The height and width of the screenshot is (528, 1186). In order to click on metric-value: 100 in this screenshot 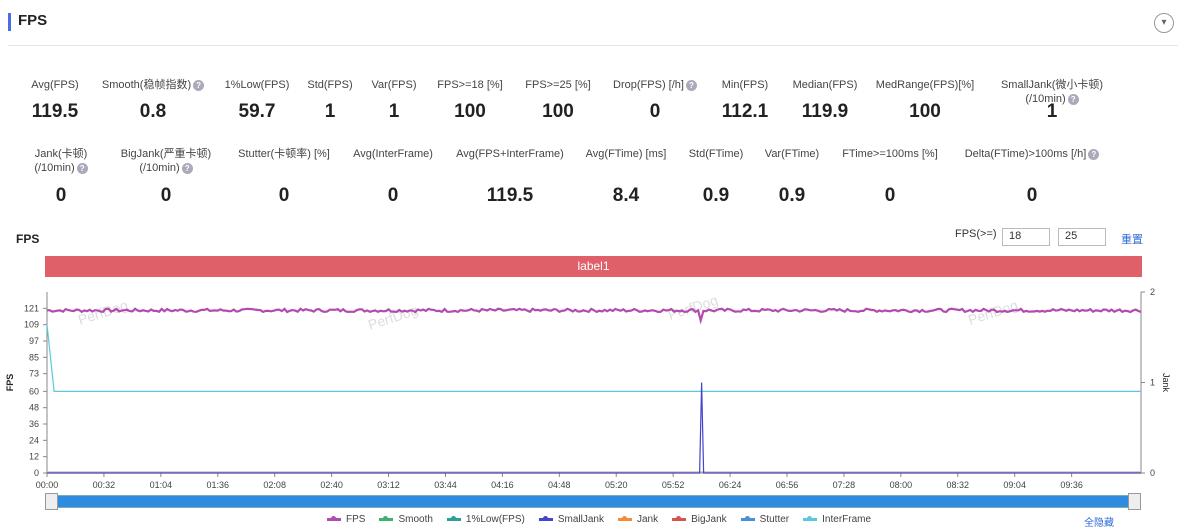, I will do `click(925, 111)`.